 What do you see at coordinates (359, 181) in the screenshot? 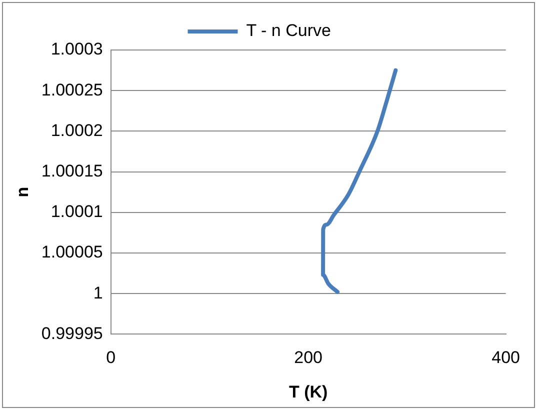
I see `line-series` at bounding box center [359, 181].